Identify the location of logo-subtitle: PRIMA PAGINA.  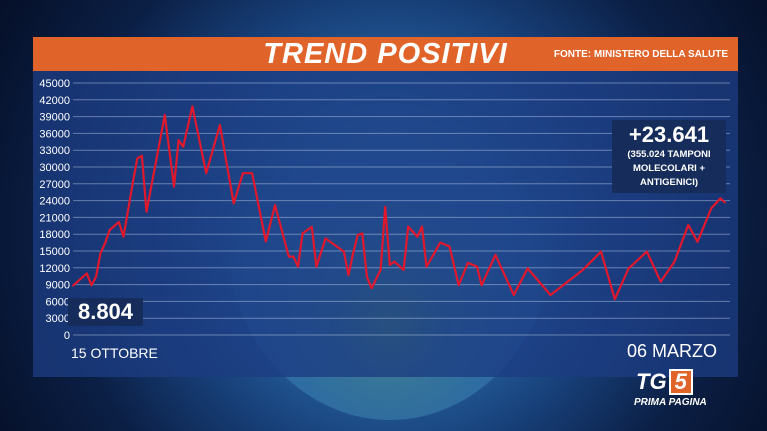
(670, 402).